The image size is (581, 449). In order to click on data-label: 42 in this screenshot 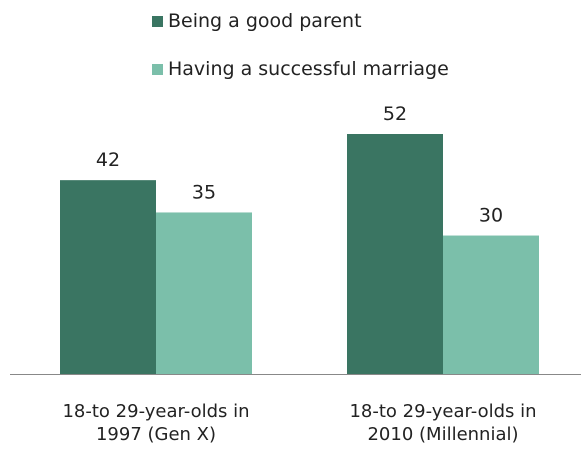, I will do `click(108, 160)`.